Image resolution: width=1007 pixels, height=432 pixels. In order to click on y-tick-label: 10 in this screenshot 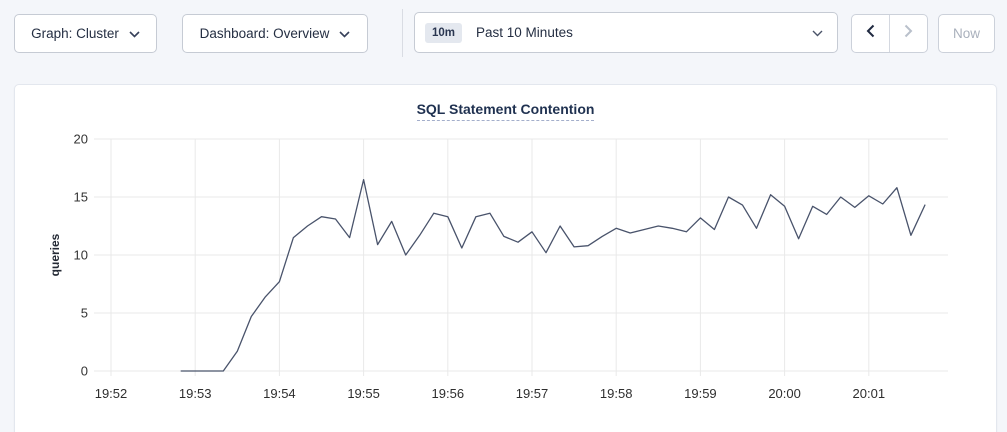, I will do `click(81, 255)`.